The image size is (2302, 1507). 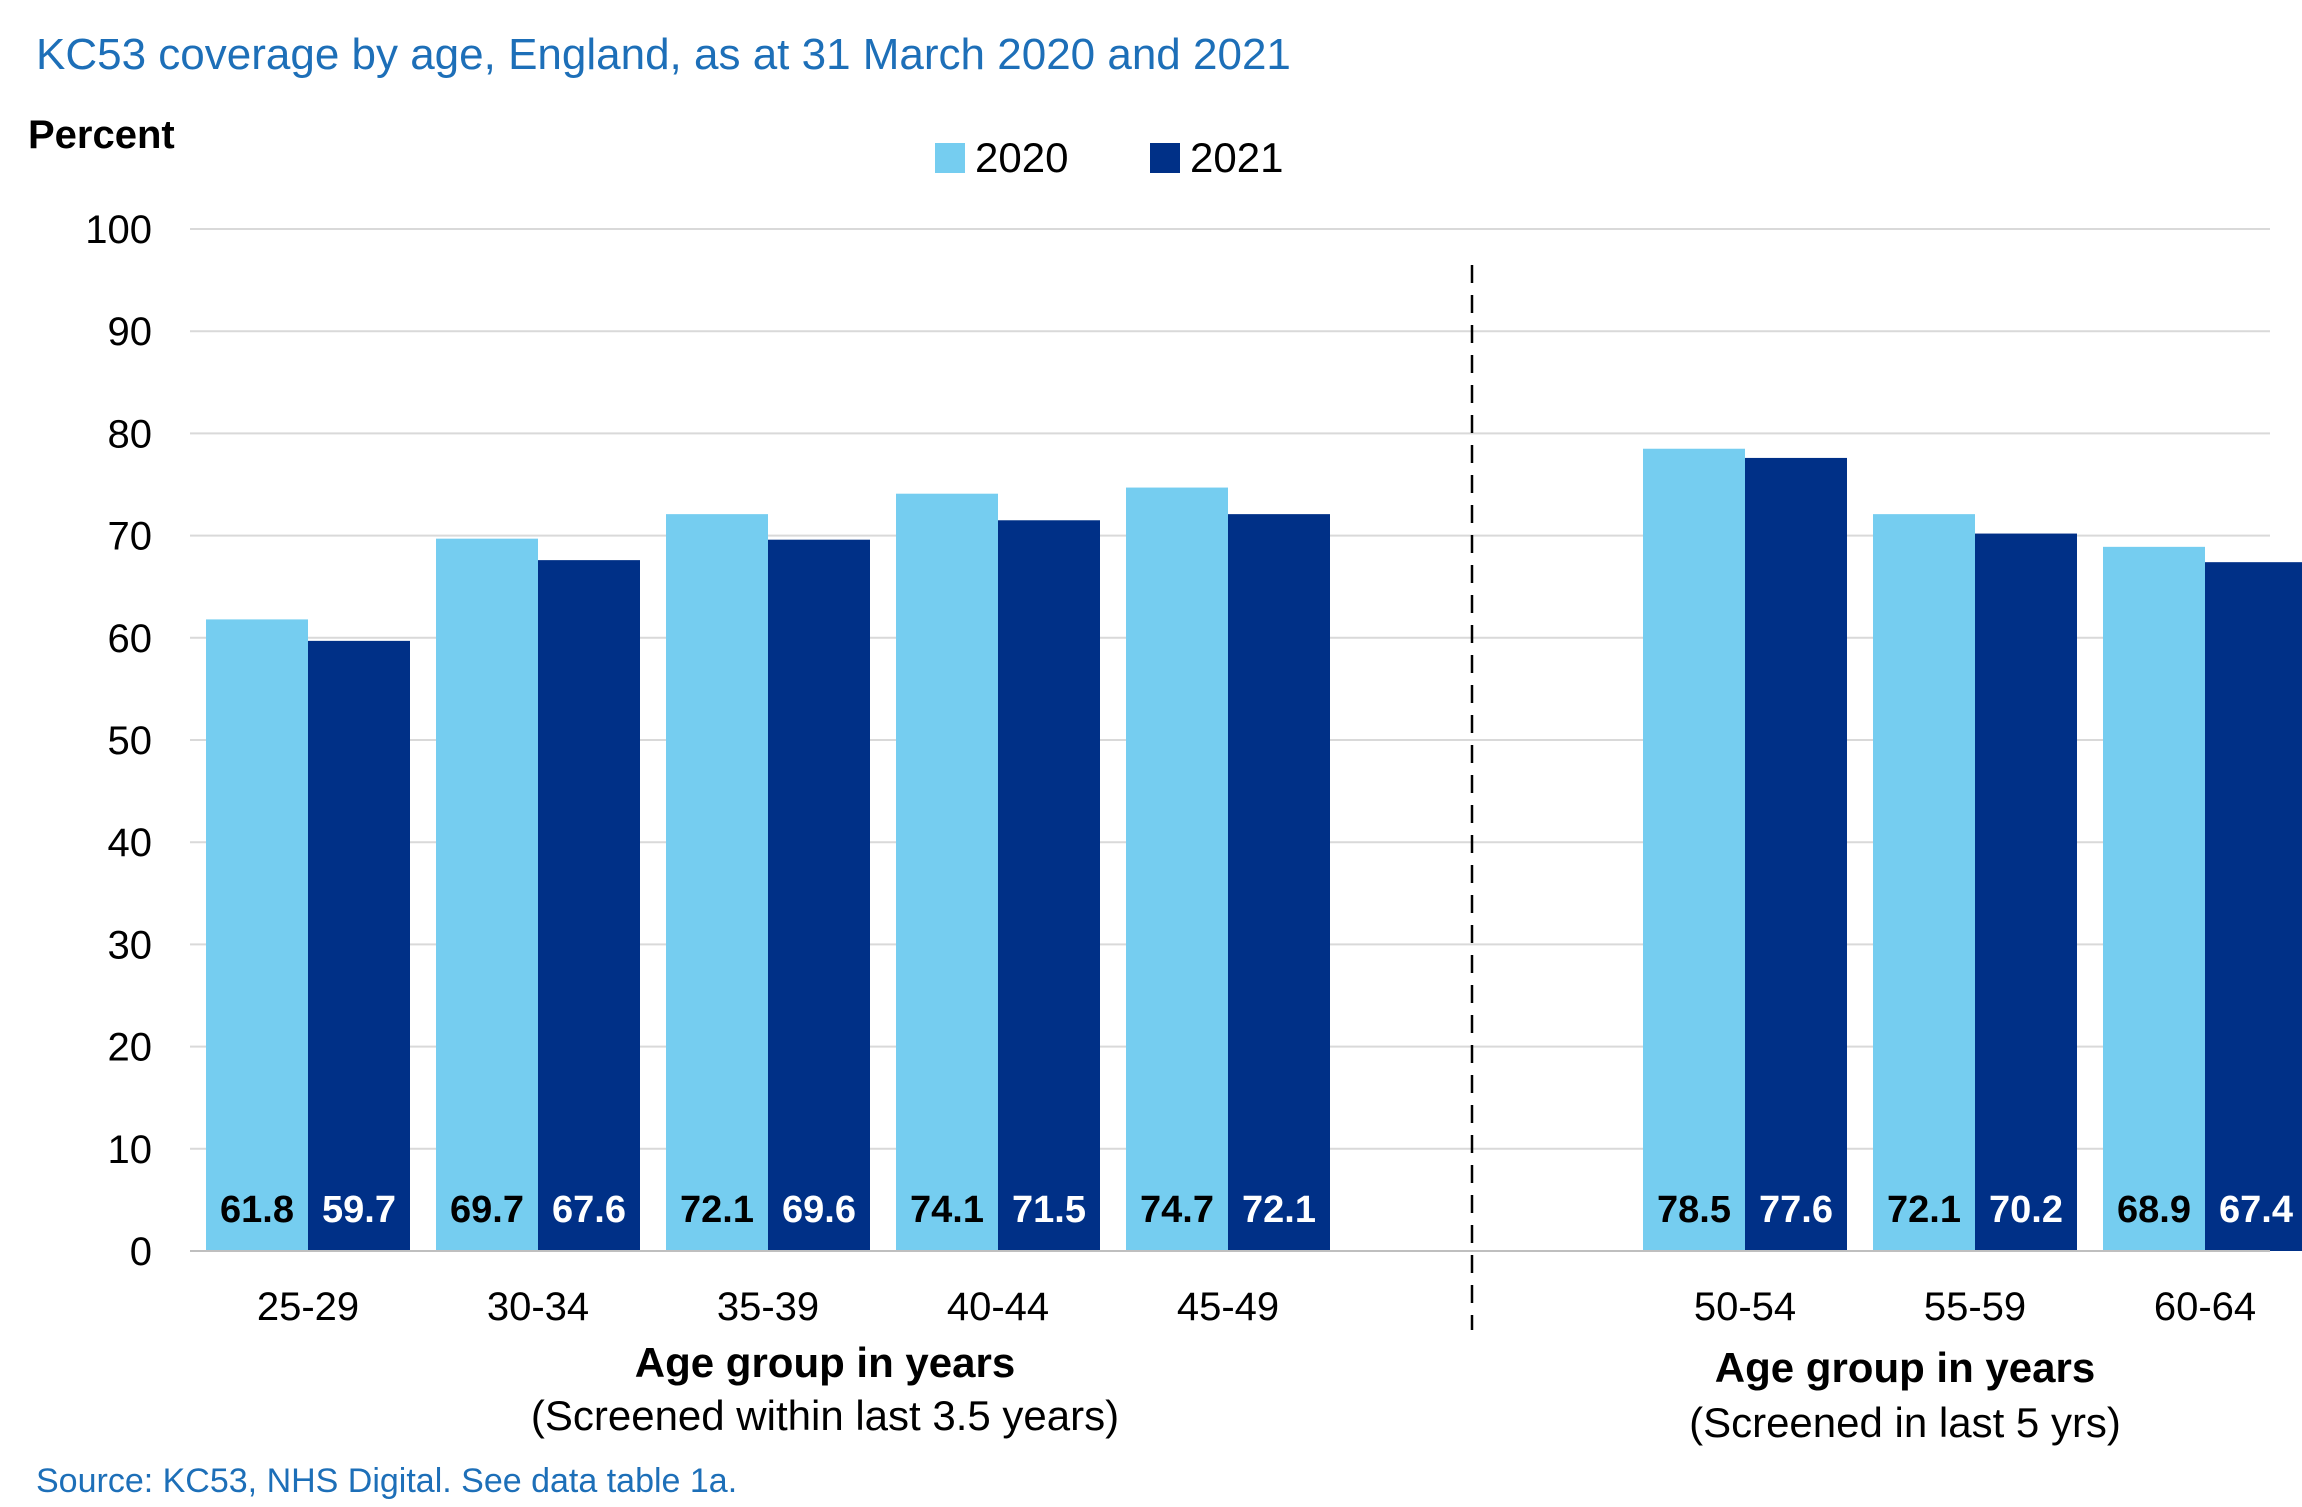 I want to click on y-tick-label: 50, so click(x=130, y=741).